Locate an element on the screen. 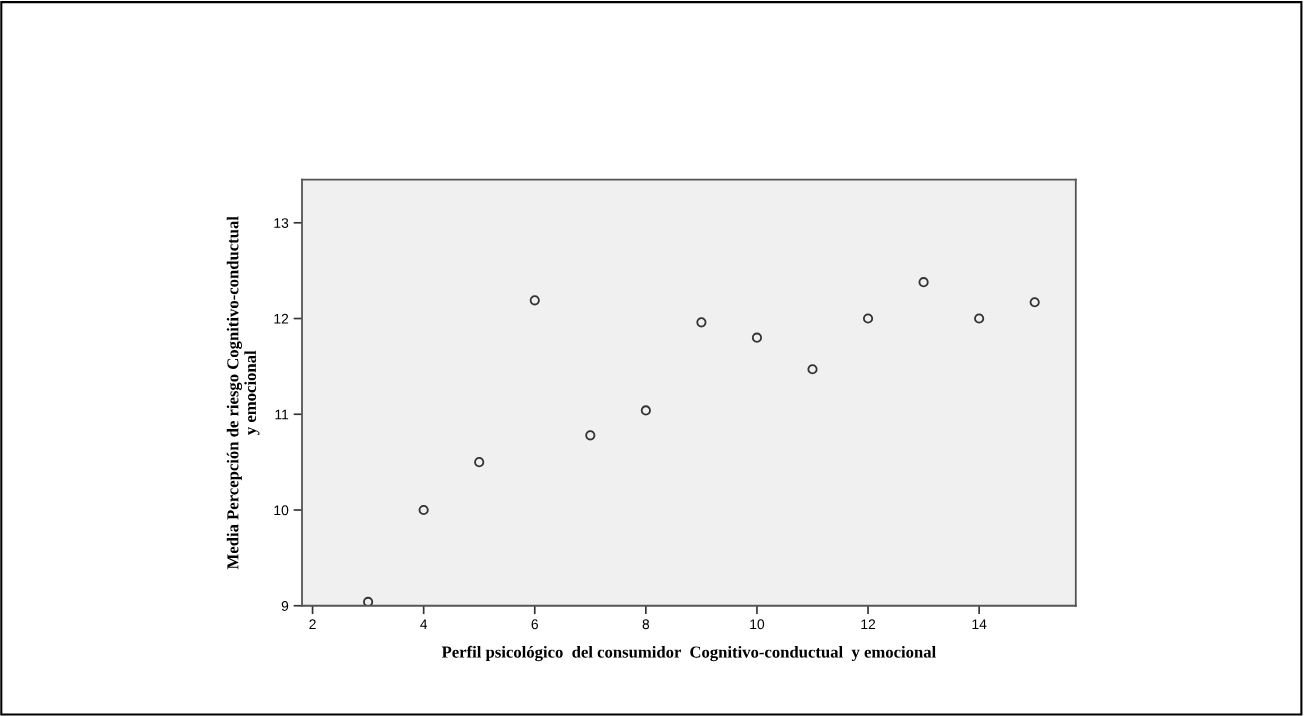 This screenshot has width=1304, height=716. x-tick-label: 2 is located at coordinates (312, 624).